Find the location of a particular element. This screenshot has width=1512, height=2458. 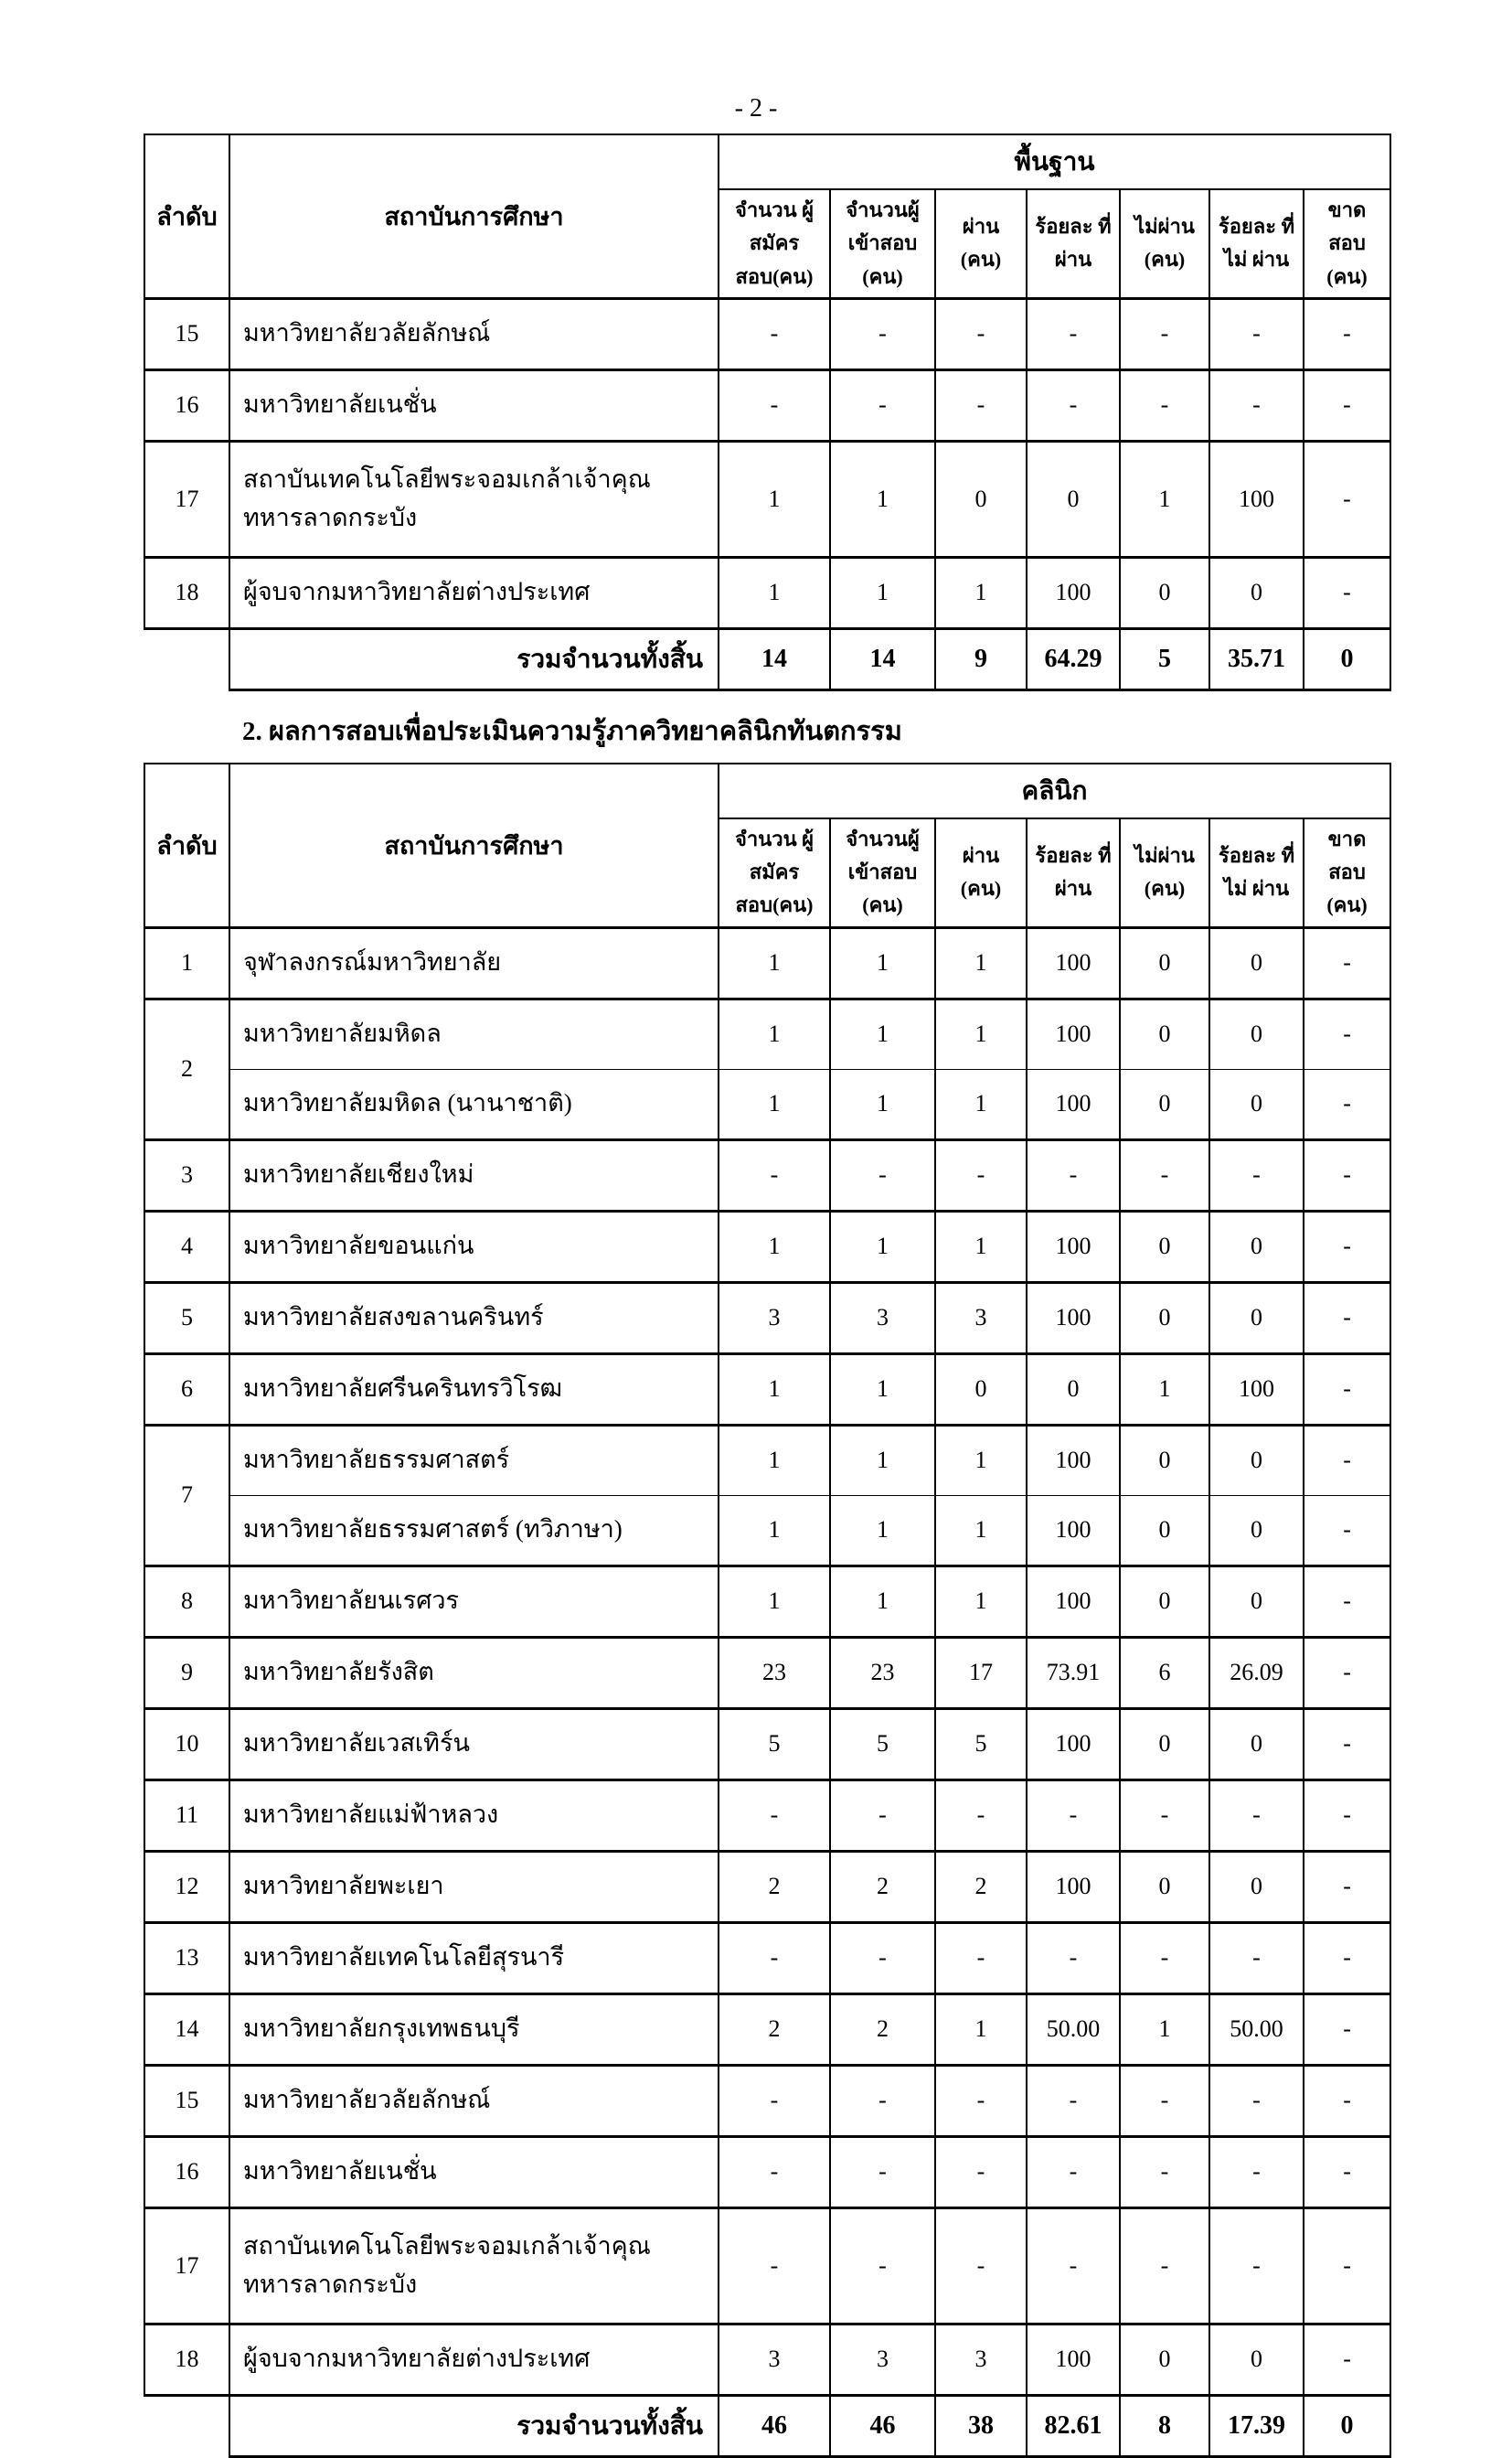

row-number-cell: 15 is located at coordinates (187, 333).